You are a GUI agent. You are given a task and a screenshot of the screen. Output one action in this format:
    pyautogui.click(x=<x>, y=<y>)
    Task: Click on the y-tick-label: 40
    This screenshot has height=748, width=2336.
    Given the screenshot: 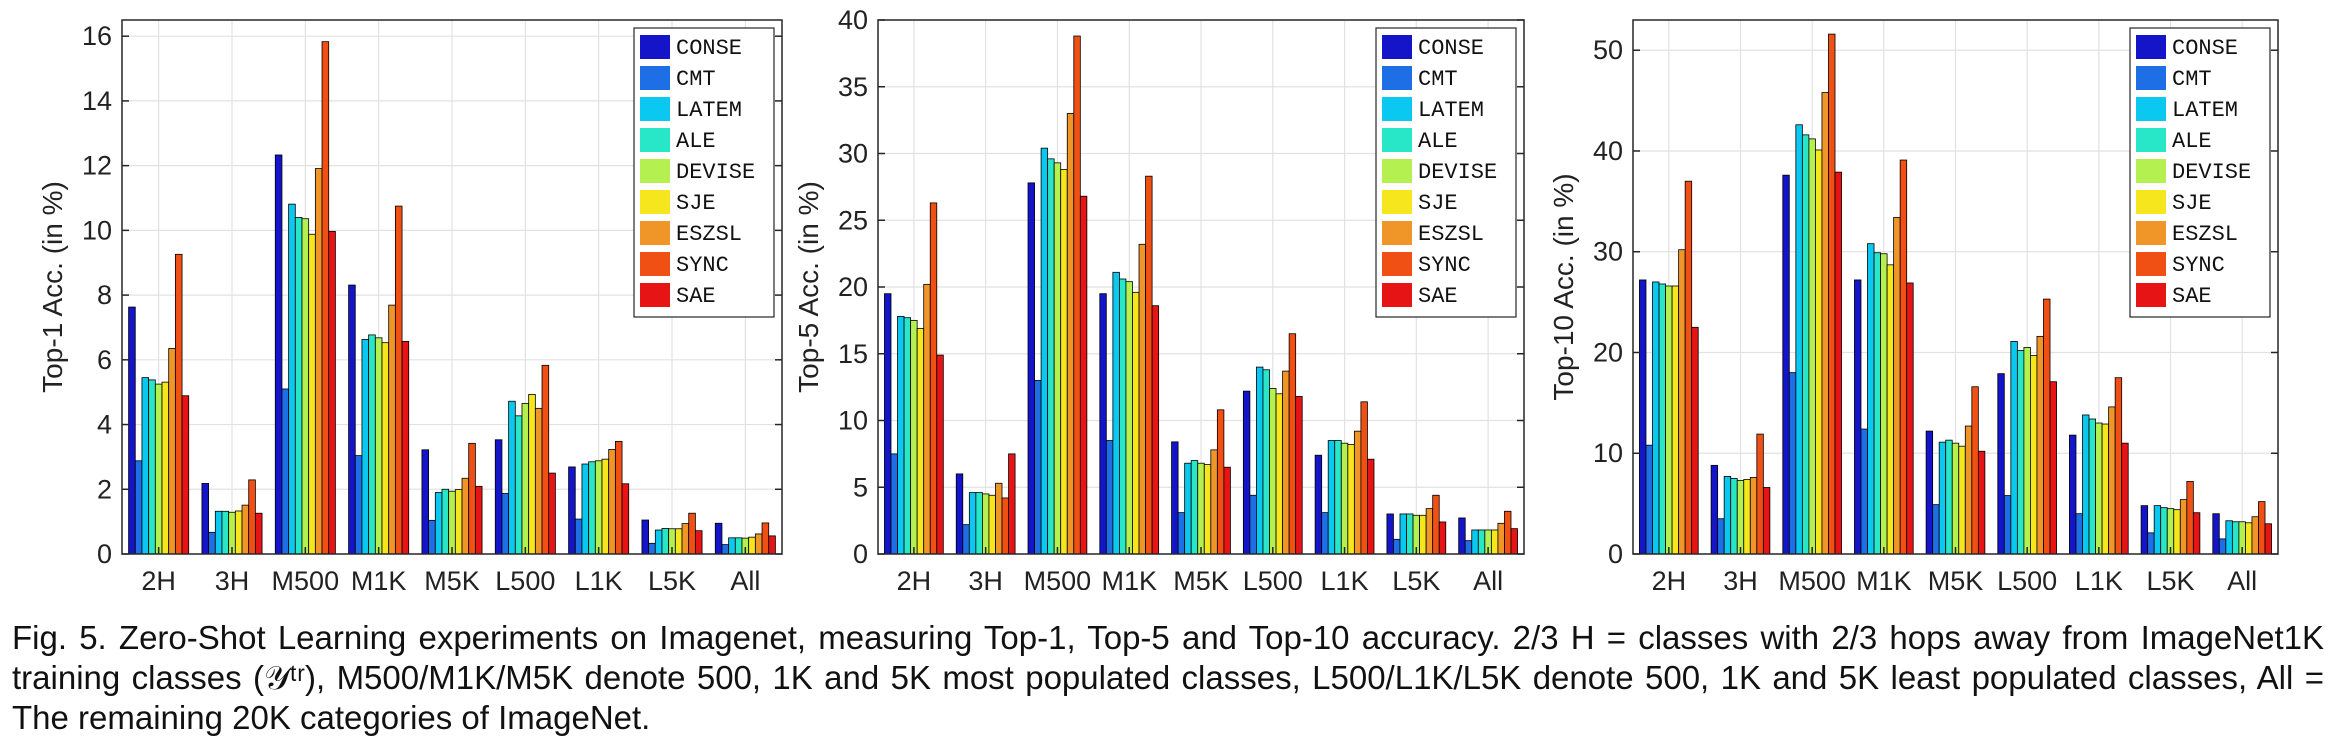 What is the action you would take?
    pyautogui.click(x=853, y=20)
    